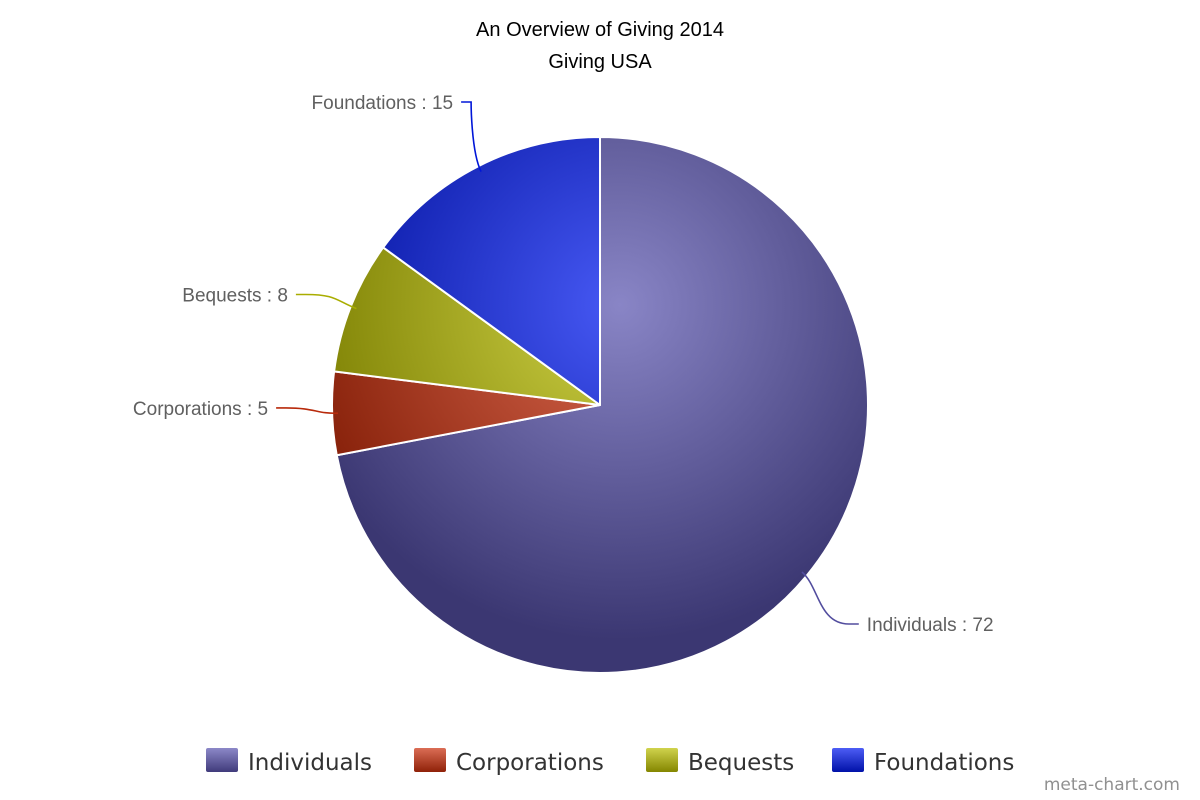 Image resolution: width=1200 pixels, height=800 pixels. I want to click on legend-item-foundations: Foundations, so click(923, 762).